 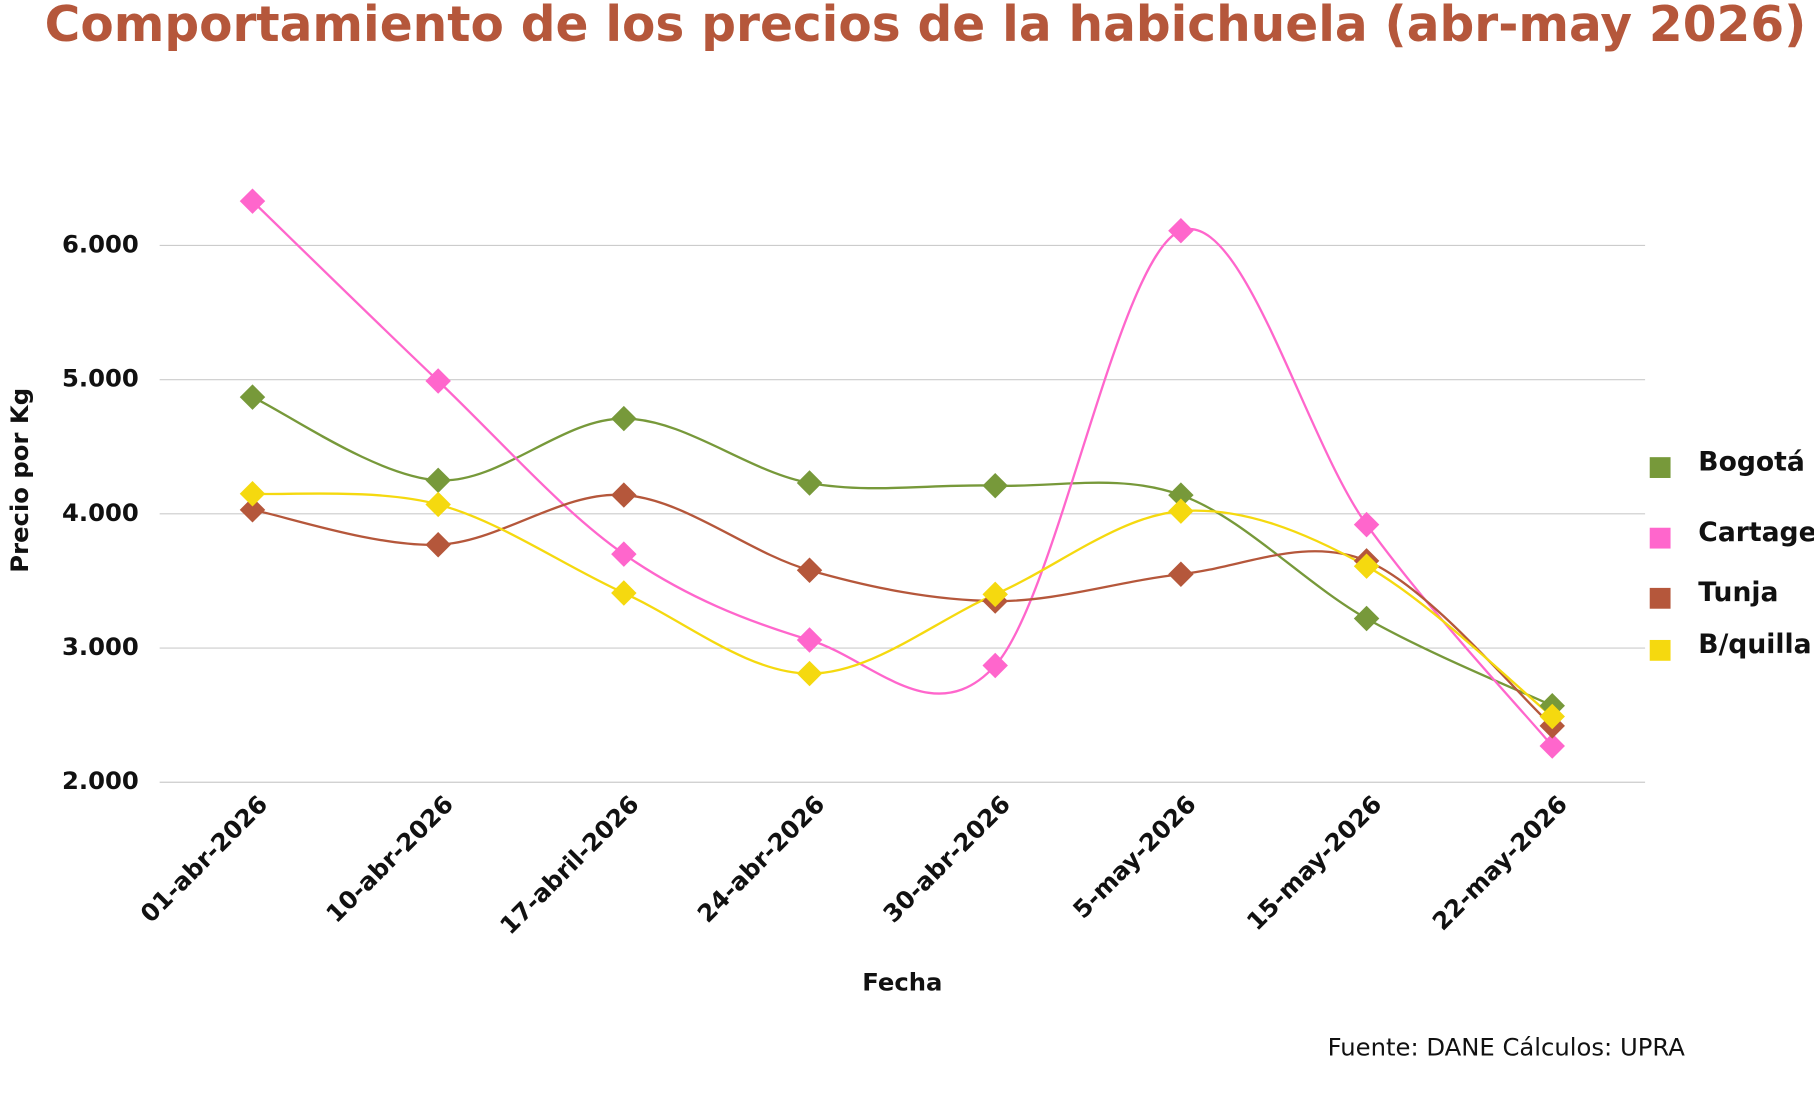 I want to click on x-axis-title: Fecha, so click(x=902, y=982).